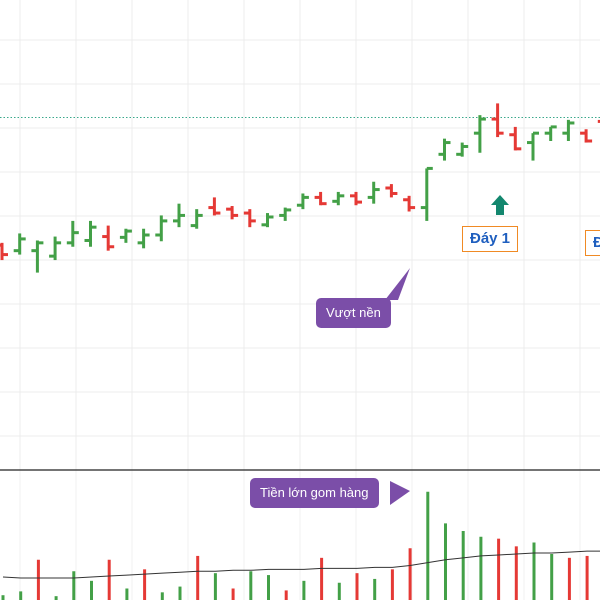  What do you see at coordinates (314, 493) in the screenshot?
I see `callout-volume-note: Tiền lớn gom hàng` at bounding box center [314, 493].